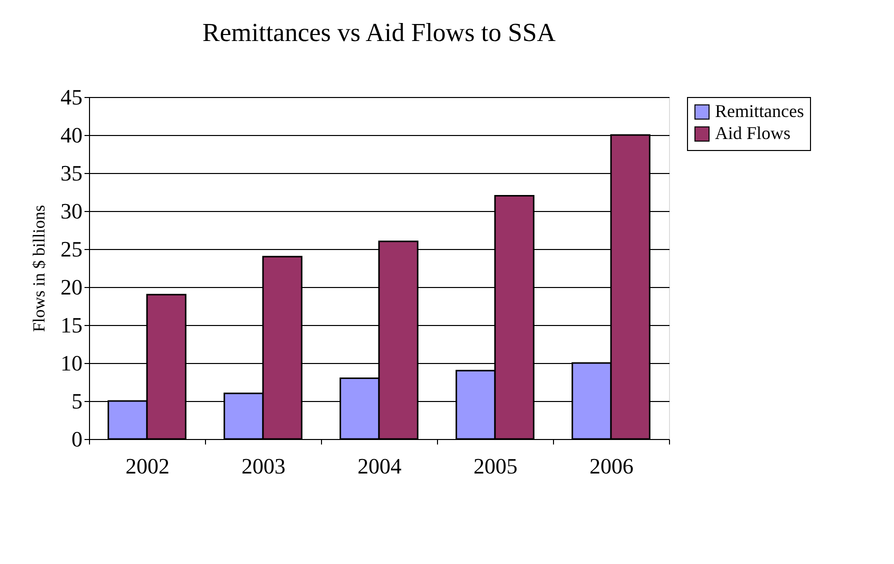 The image size is (894, 564). I want to click on x-tick-label: 2004, so click(380, 466).